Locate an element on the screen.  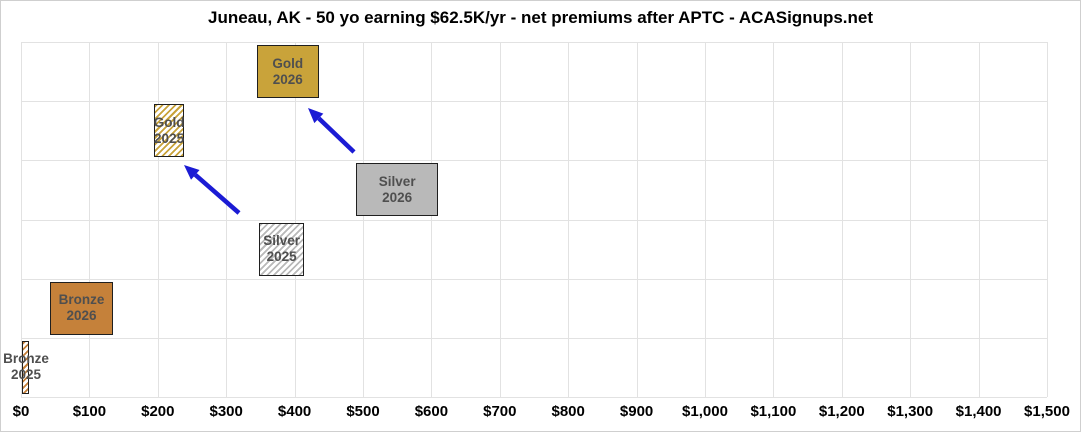
x-axis-tick-label: $1,100 is located at coordinates (773, 411).